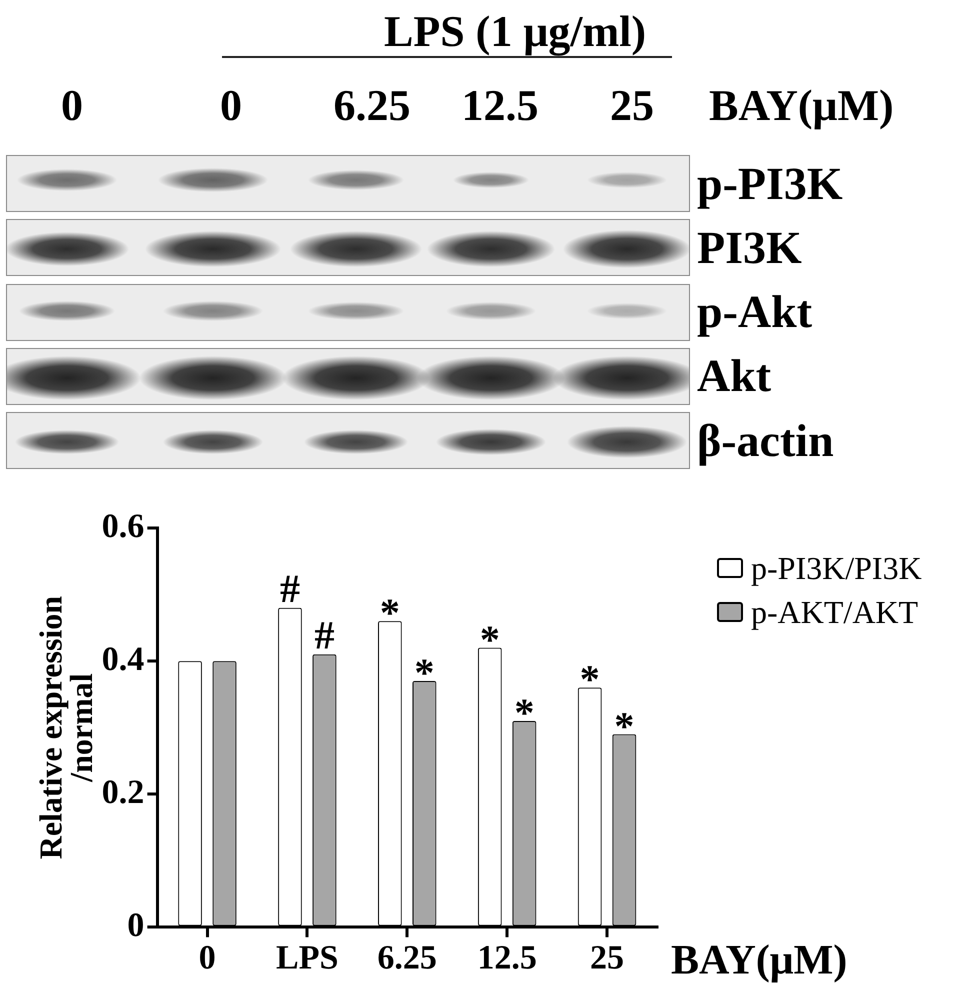 The height and width of the screenshot is (994, 969). What do you see at coordinates (765, 440) in the screenshot?
I see `text: β-actin` at bounding box center [765, 440].